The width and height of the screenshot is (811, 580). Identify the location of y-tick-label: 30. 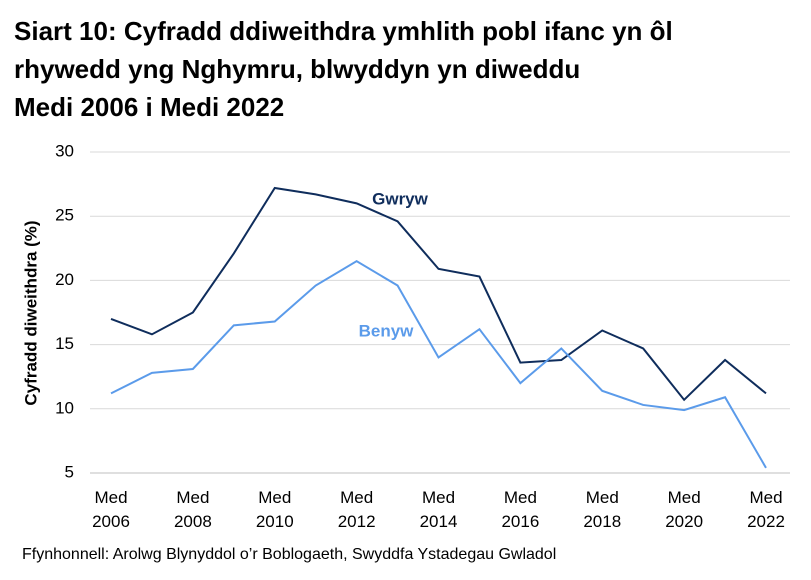
(64, 150).